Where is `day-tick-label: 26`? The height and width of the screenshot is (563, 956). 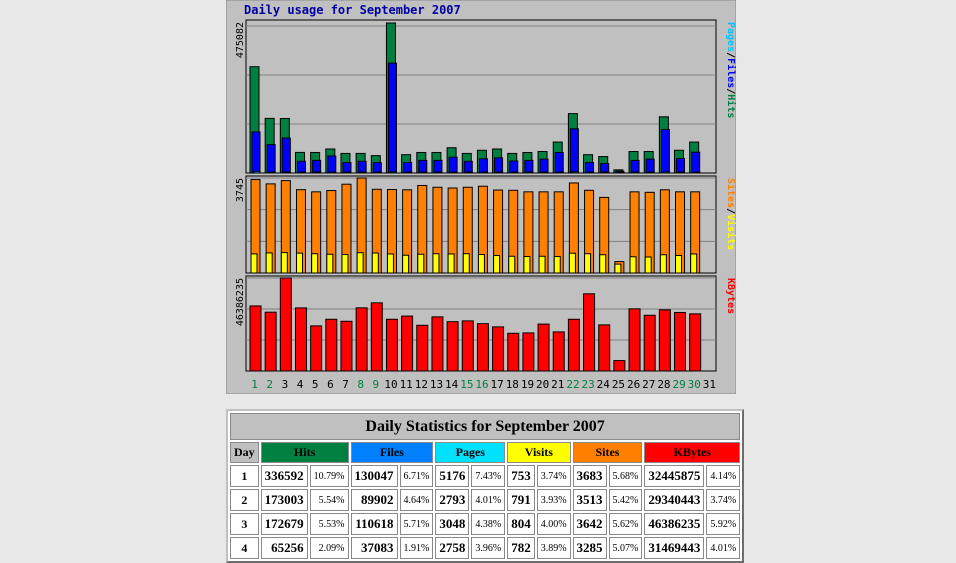 day-tick-label: 26 is located at coordinates (633, 384).